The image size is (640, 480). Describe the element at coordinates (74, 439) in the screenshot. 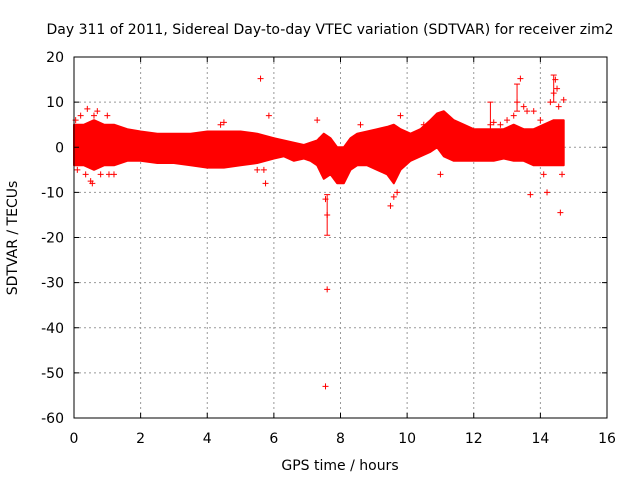

I see `x-tick-label: 0` at that location.